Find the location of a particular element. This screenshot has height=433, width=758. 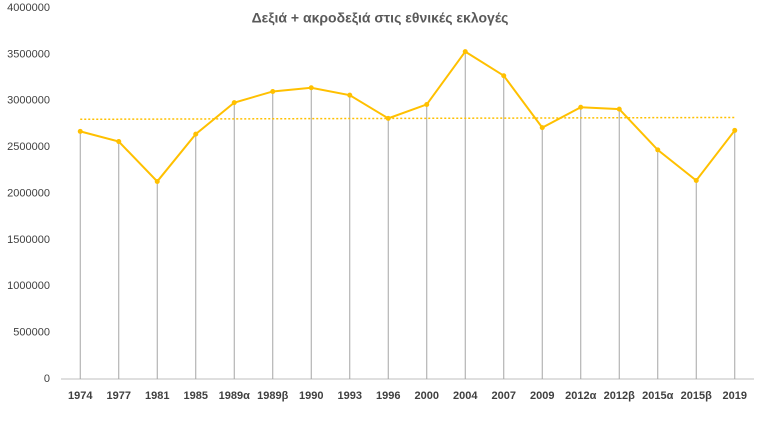

trendline is located at coordinates (407, 118).